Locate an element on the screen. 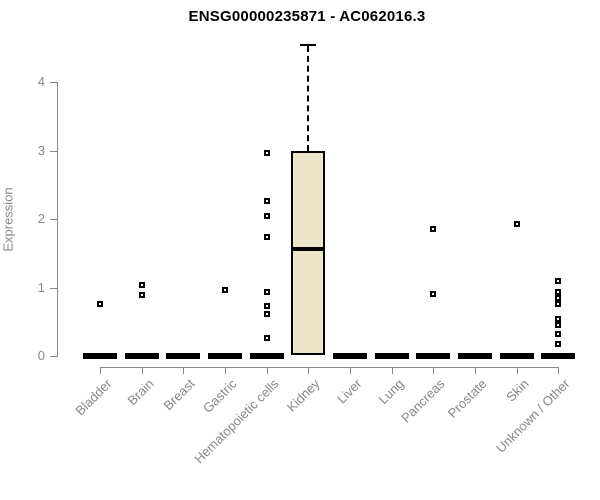  box is located at coordinates (308, 253).